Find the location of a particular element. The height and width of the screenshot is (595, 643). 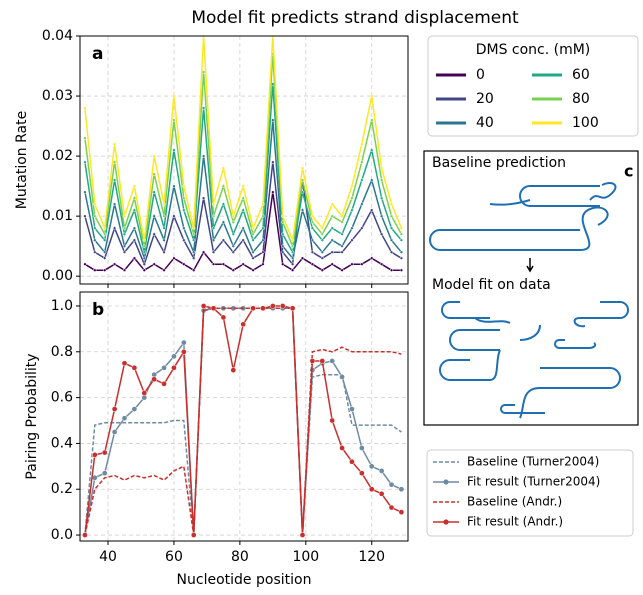

arrow is located at coordinates (530, 265).